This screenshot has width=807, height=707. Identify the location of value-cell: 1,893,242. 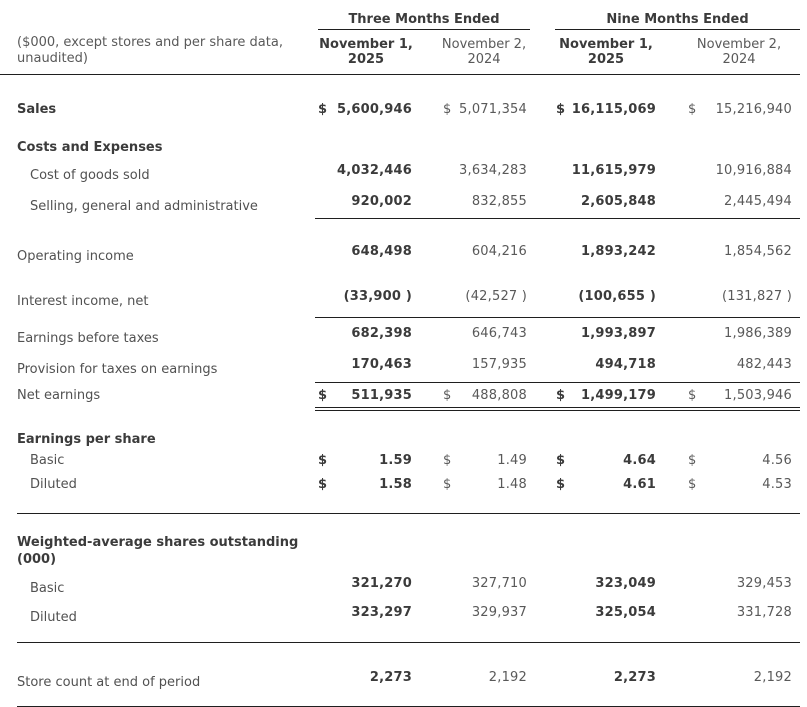
(606, 251).